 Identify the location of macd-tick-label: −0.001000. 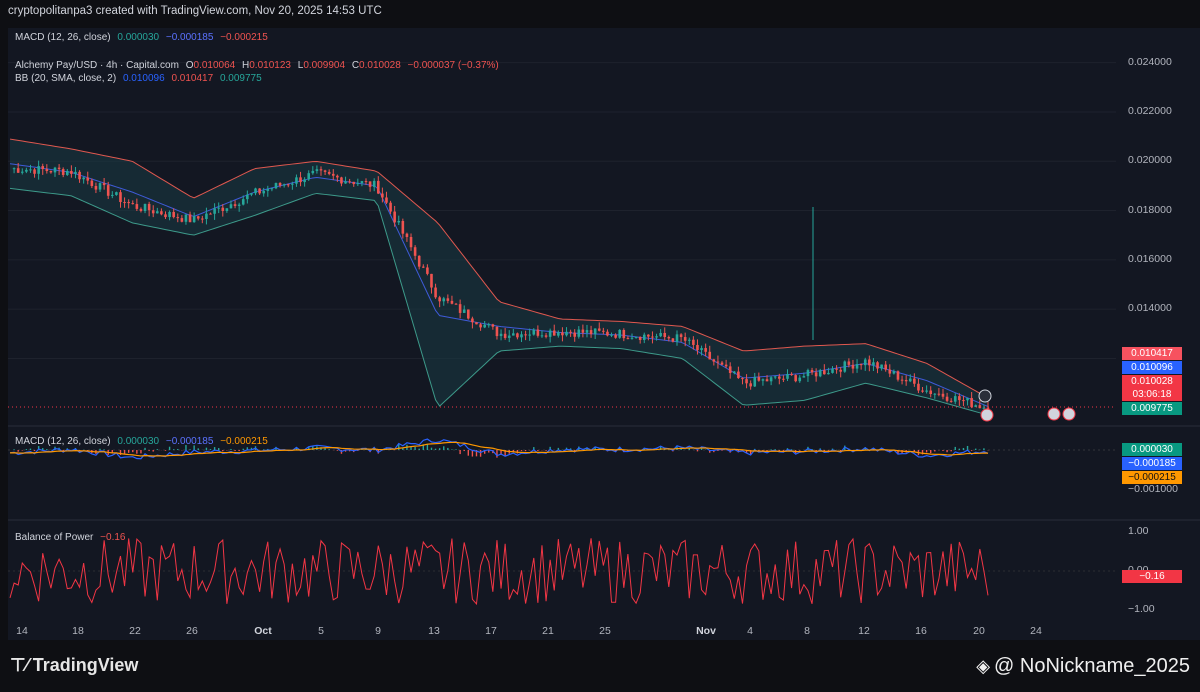
(1153, 489).